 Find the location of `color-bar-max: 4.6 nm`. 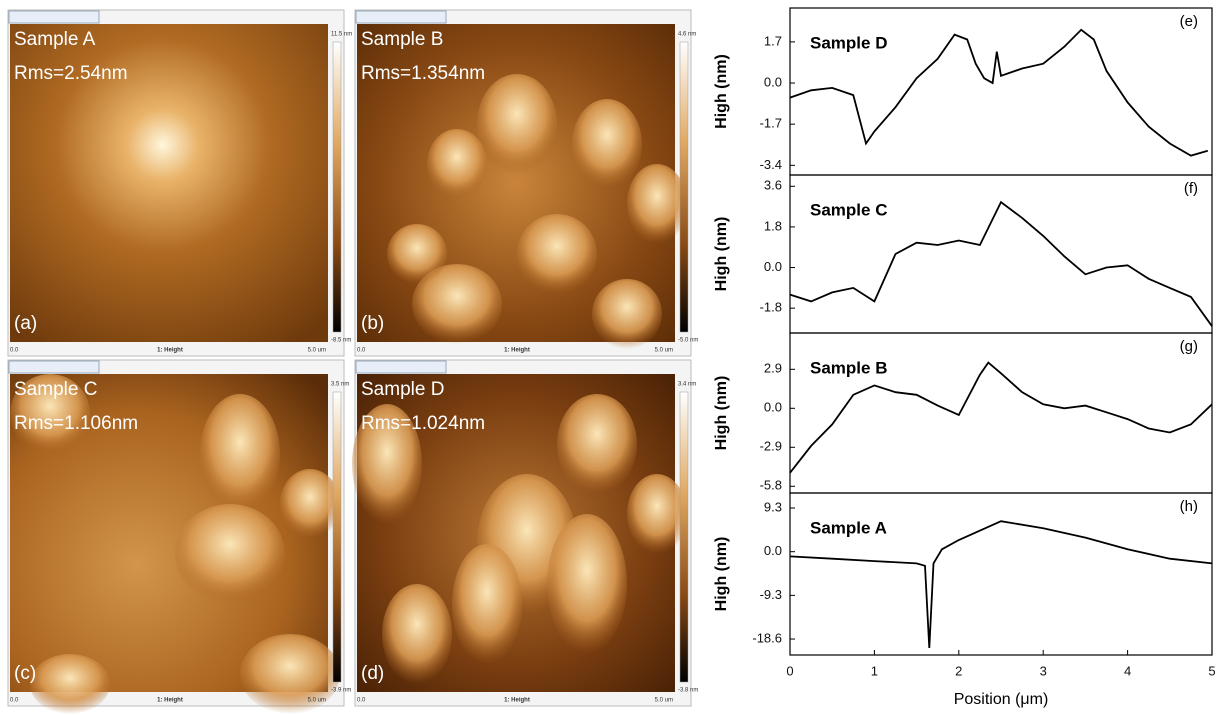

color-bar-max: 4.6 nm is located at coordinates (687, 35).